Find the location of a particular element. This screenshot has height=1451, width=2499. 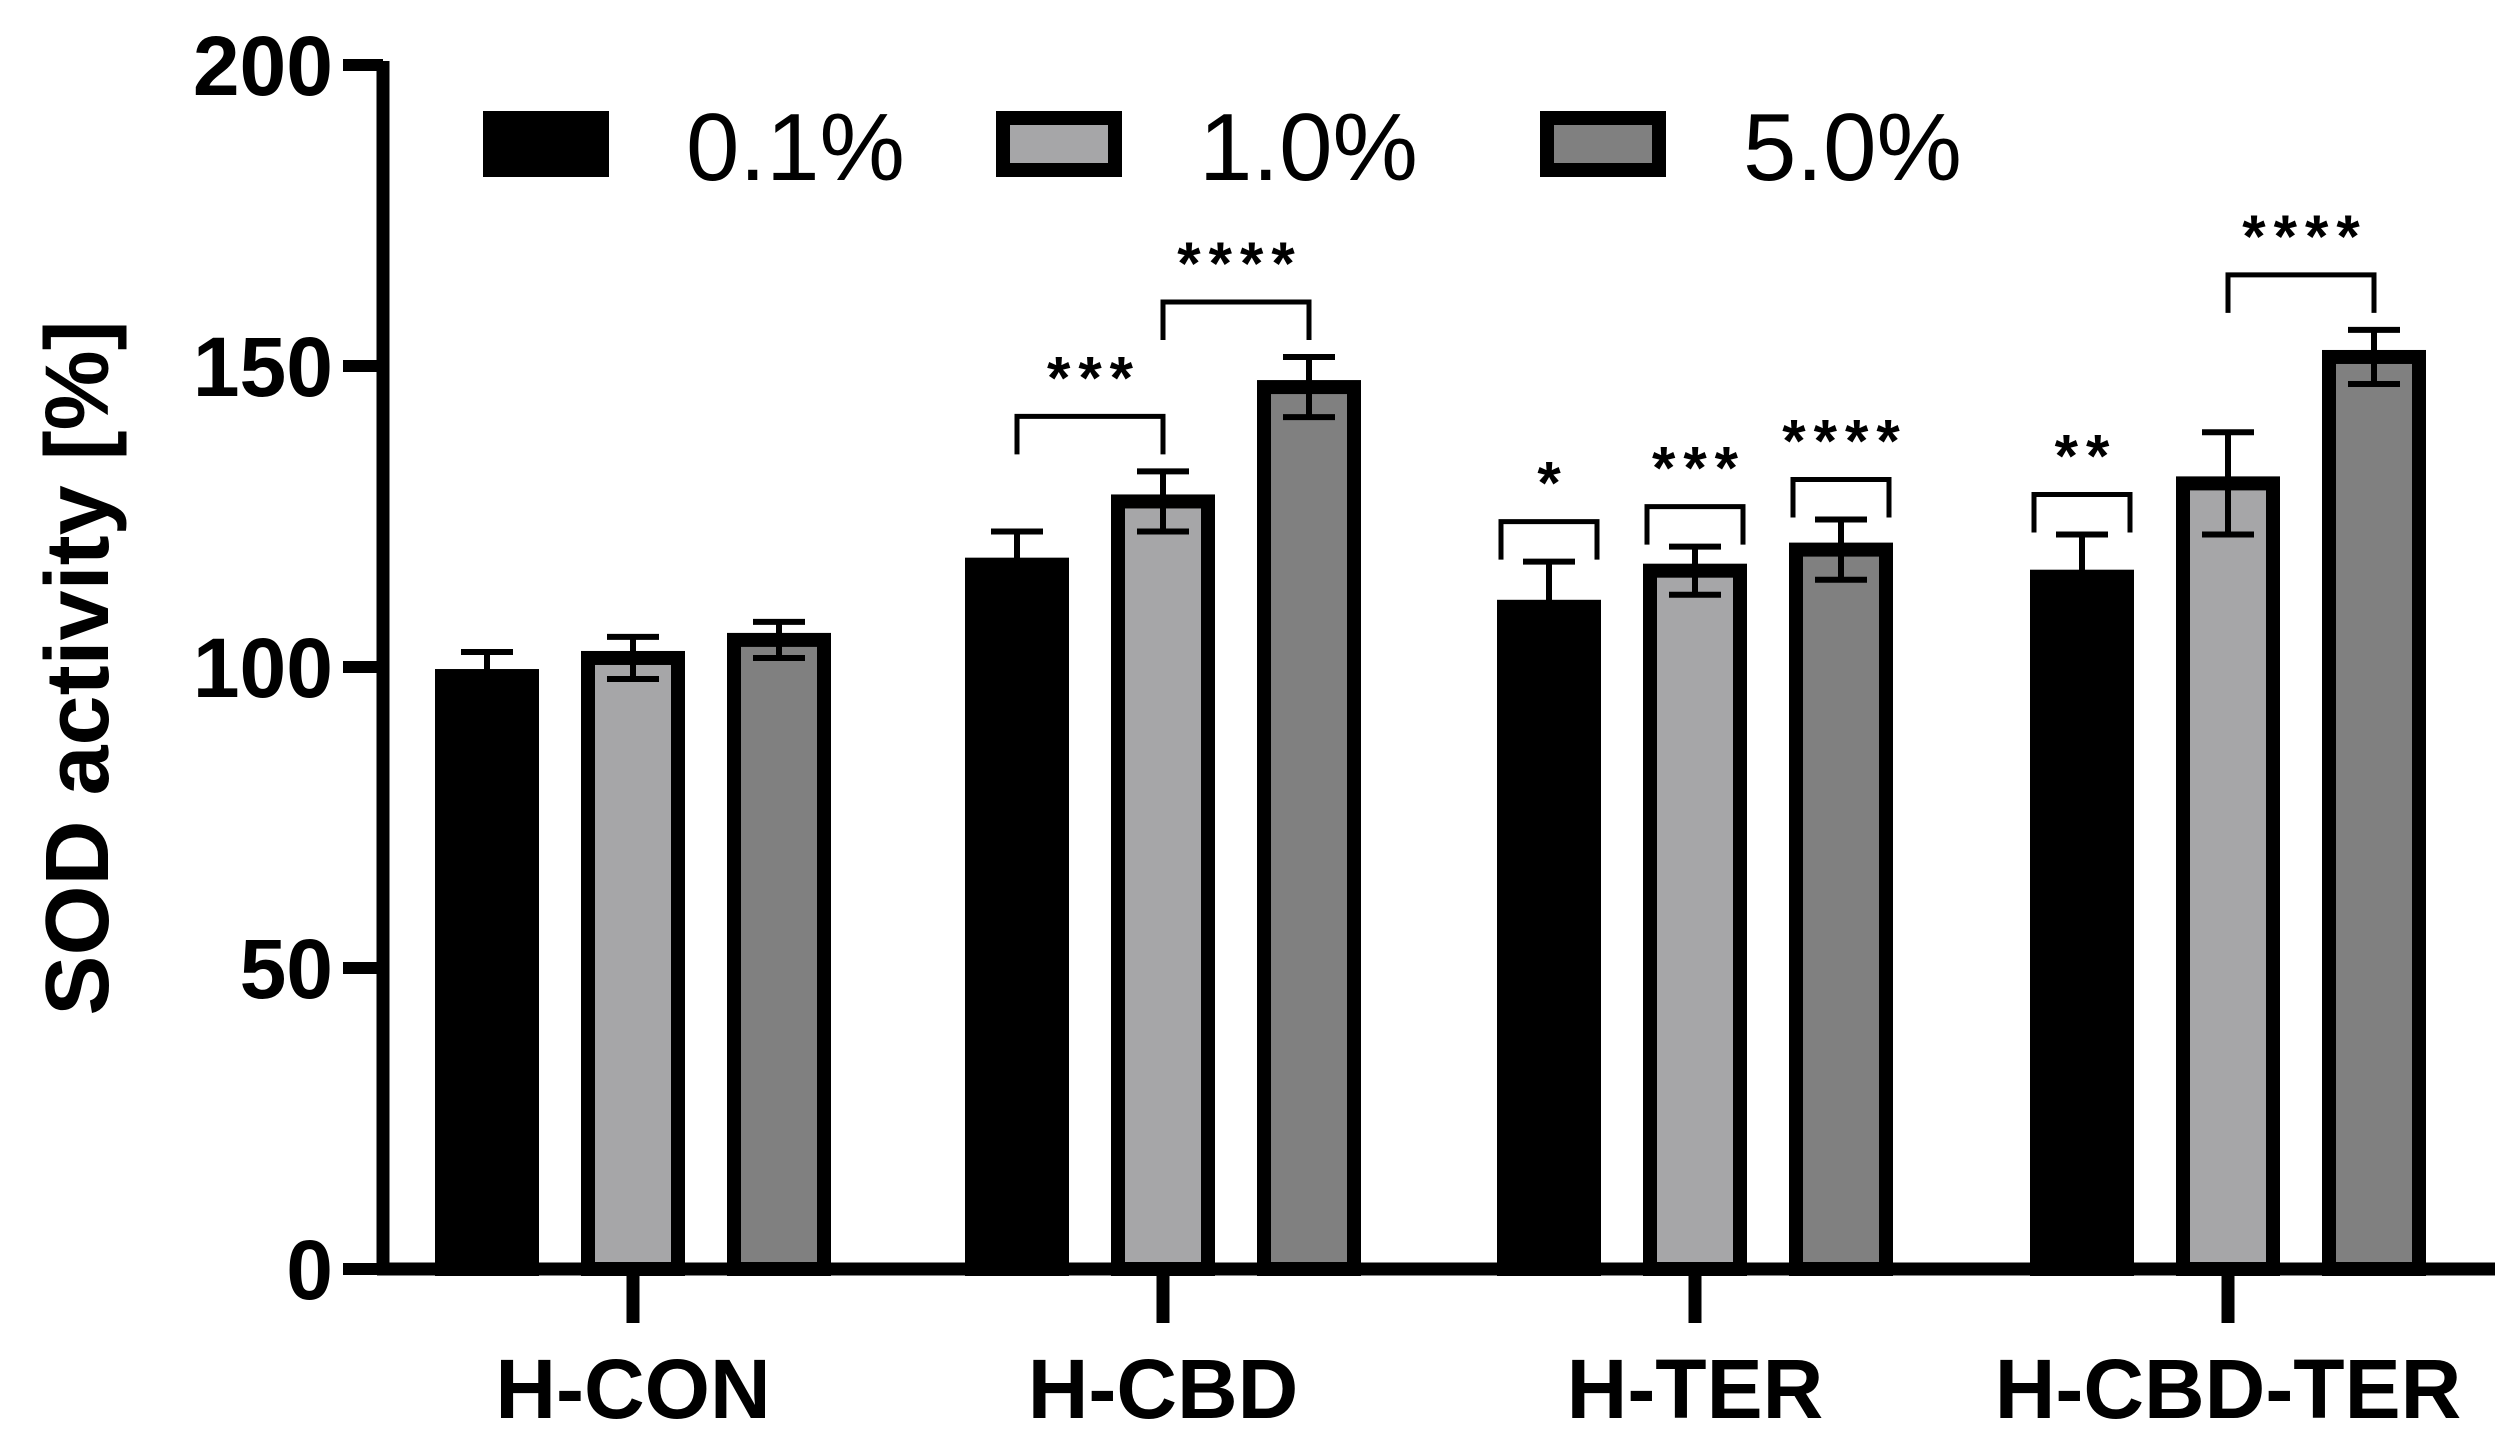

significance-label: ** is located at coordinates (2086, 456).